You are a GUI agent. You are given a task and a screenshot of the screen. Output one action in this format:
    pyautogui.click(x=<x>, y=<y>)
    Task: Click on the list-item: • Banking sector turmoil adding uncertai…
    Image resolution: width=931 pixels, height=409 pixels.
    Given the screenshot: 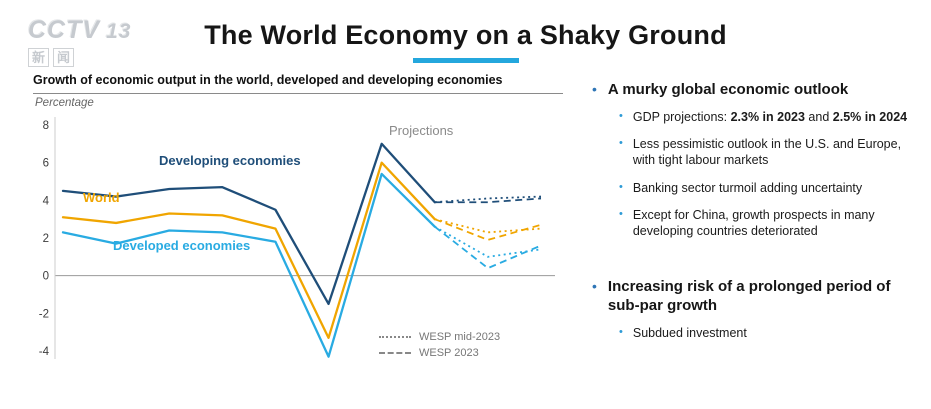 What is the action you would take?
    pyautogui.click(x=741, y=187)
    